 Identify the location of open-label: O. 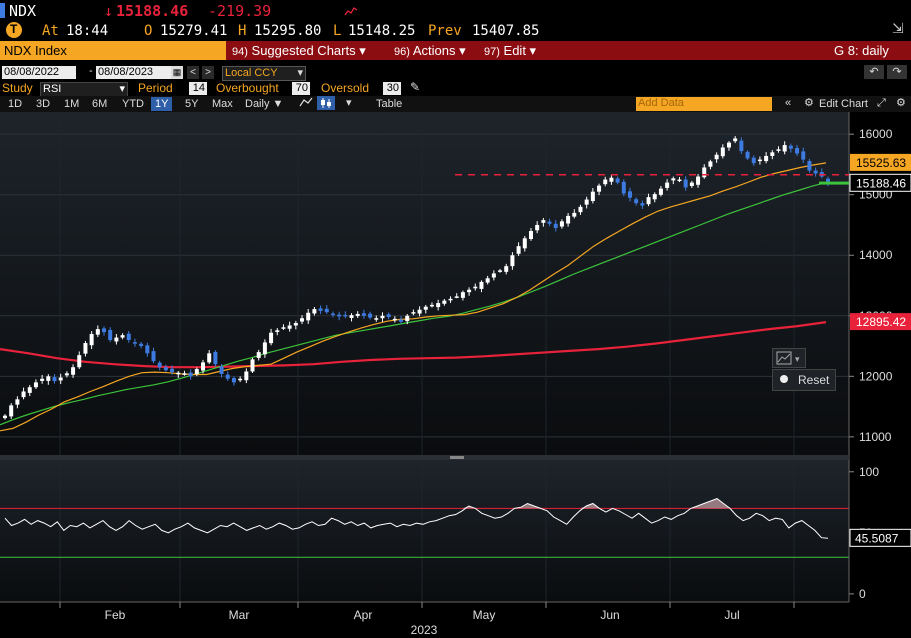
(148, 31).